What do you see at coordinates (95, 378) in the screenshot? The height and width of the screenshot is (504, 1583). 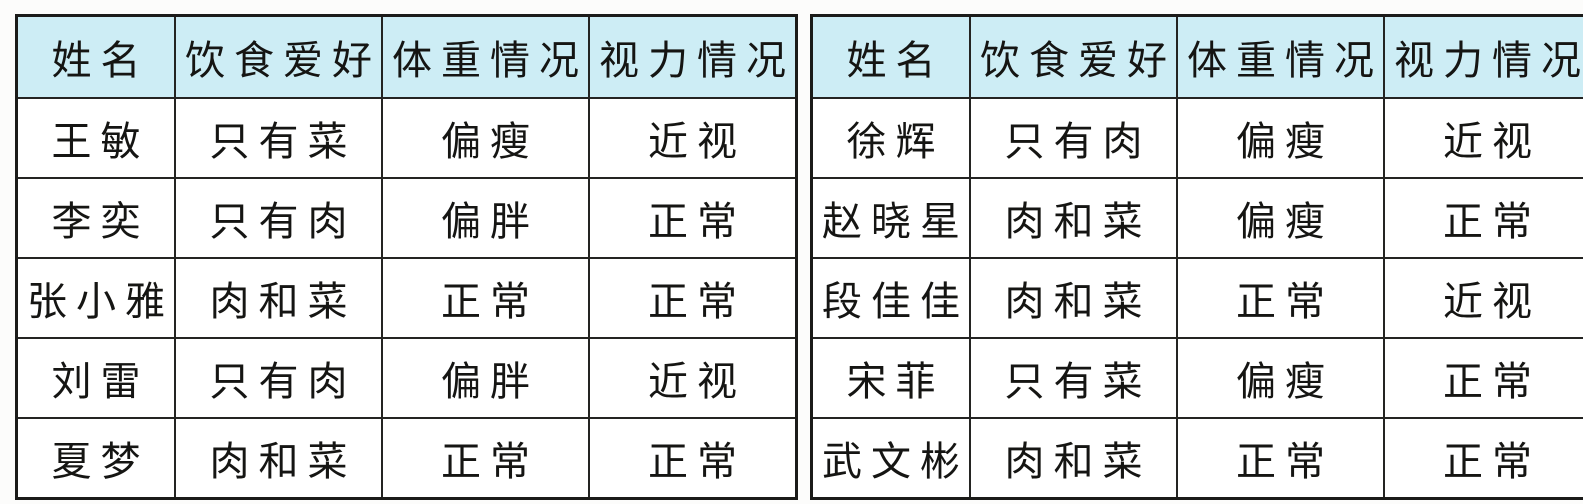 I see `table-cell: 刘雷` at bounding box center [95, 378].